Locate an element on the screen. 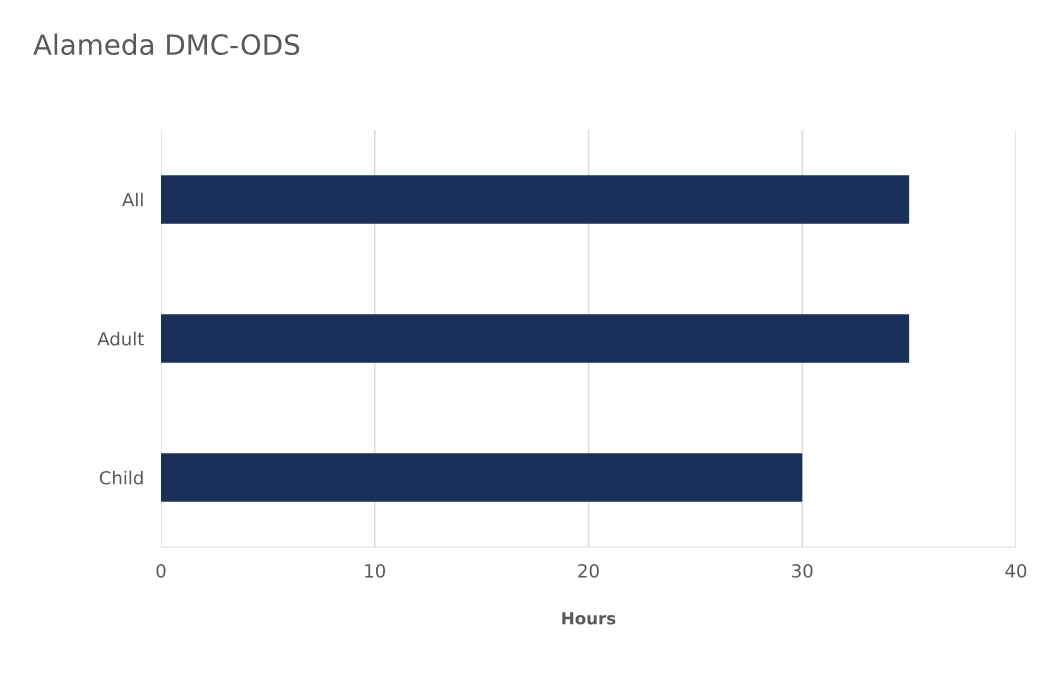 The width and height of the screenshot is (1054, 677). x-tick-label: 30 is located at coordinates (802, 570).